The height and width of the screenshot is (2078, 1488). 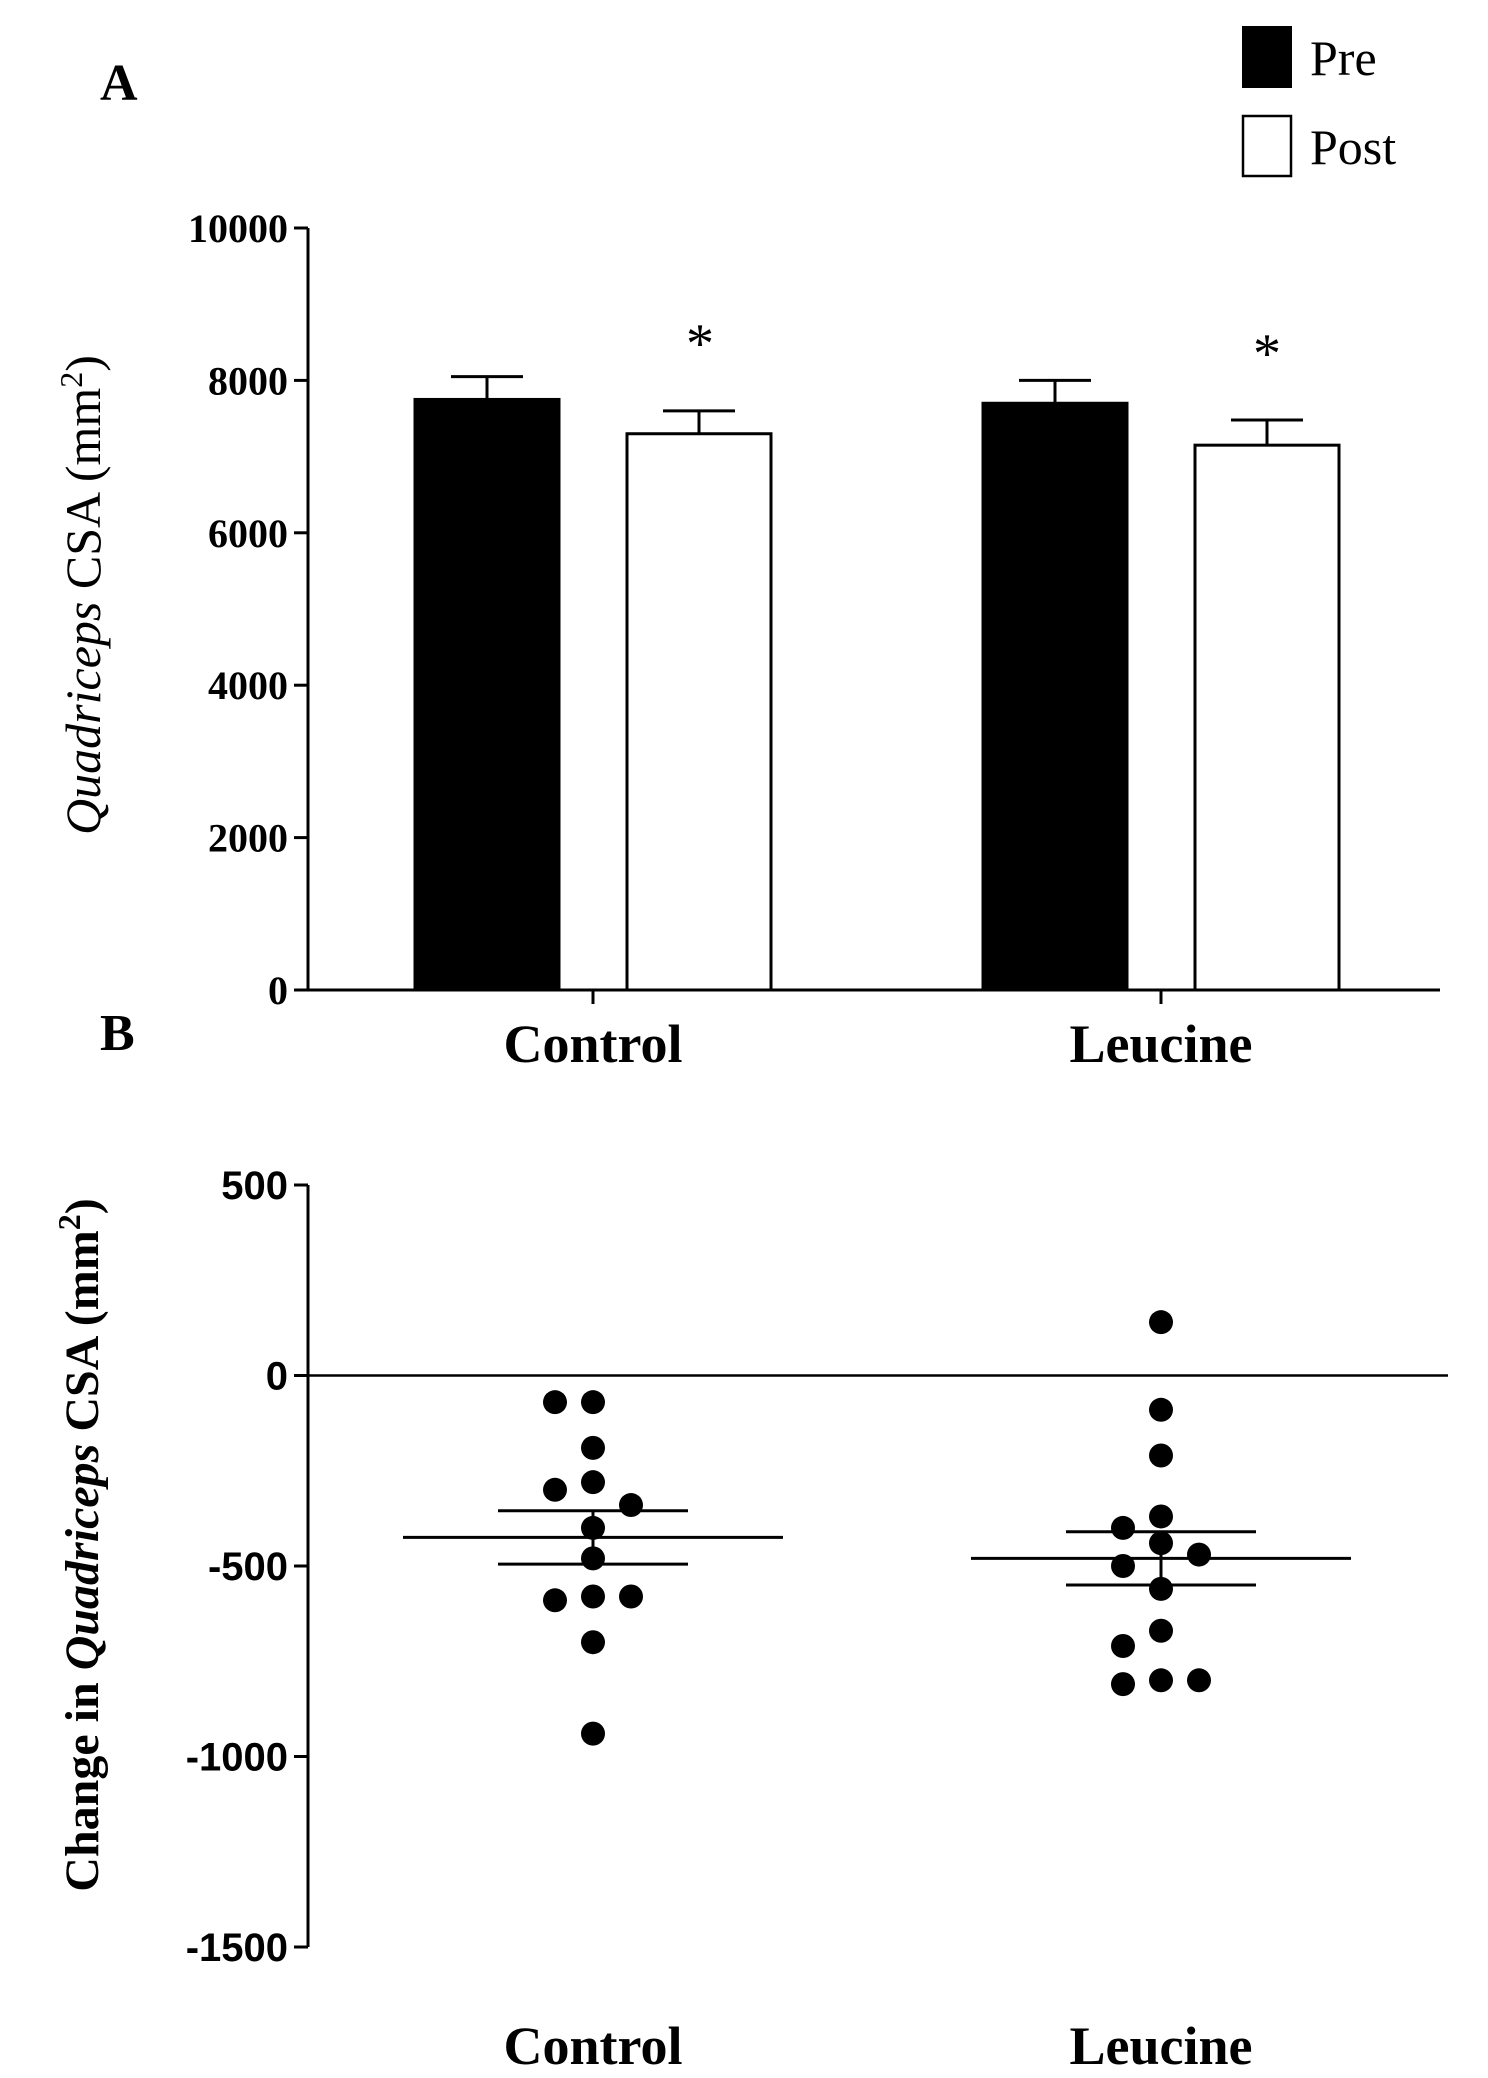 I want to click on legend-label-pre: Pre, so click(x=1343, y=58).